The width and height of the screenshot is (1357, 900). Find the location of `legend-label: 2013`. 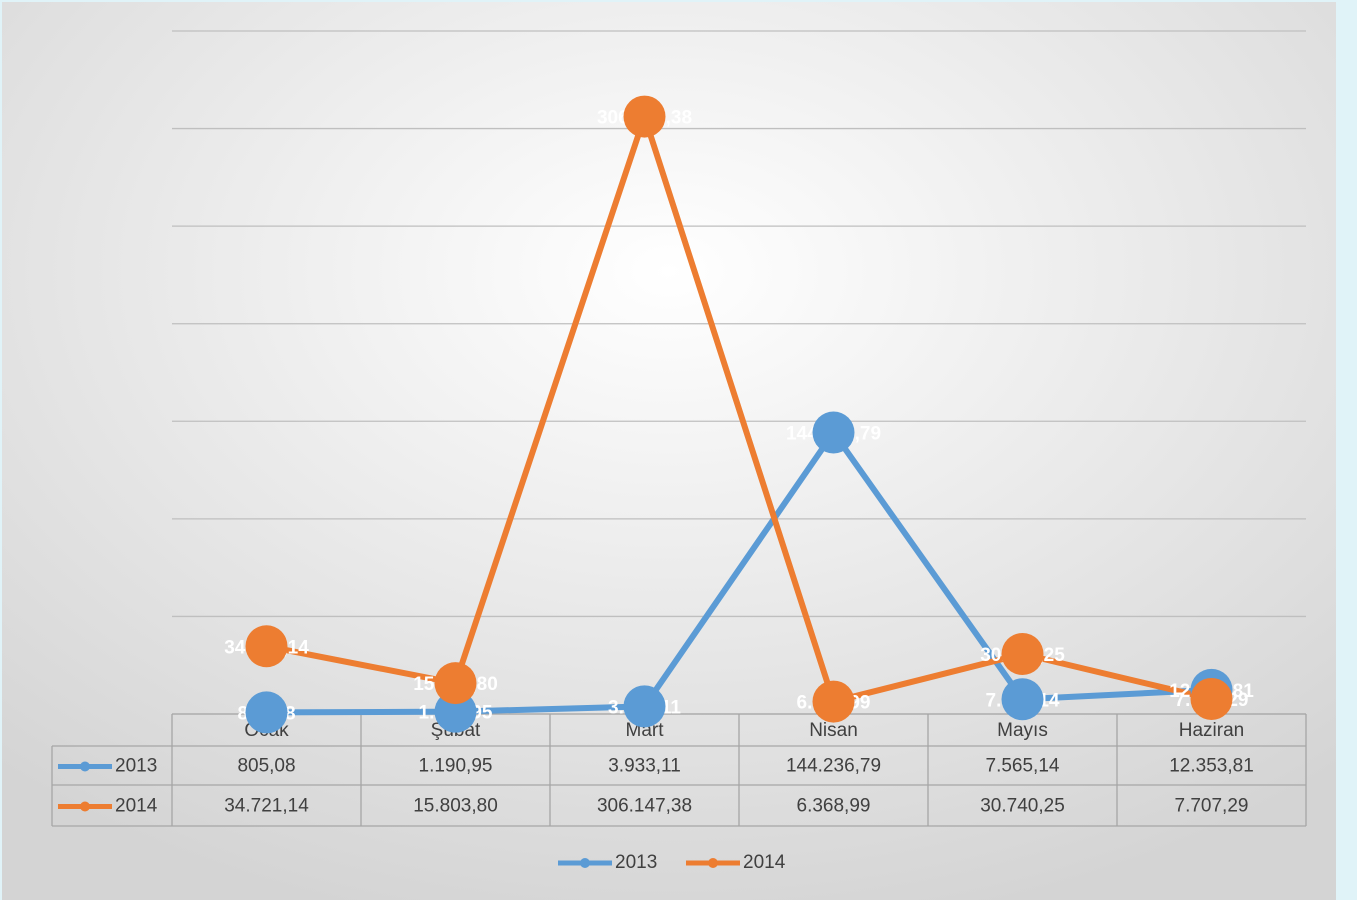

legend-label: 2013 is located at coordinates (636, 862).